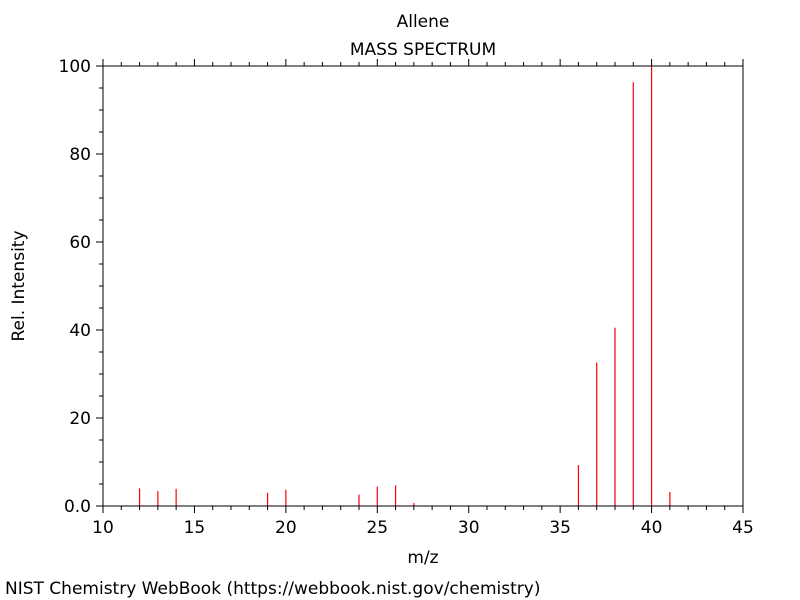  Describe the element at coordinates (80, 243) in the screenshot. I see `y-tick-label: 60` at that location.